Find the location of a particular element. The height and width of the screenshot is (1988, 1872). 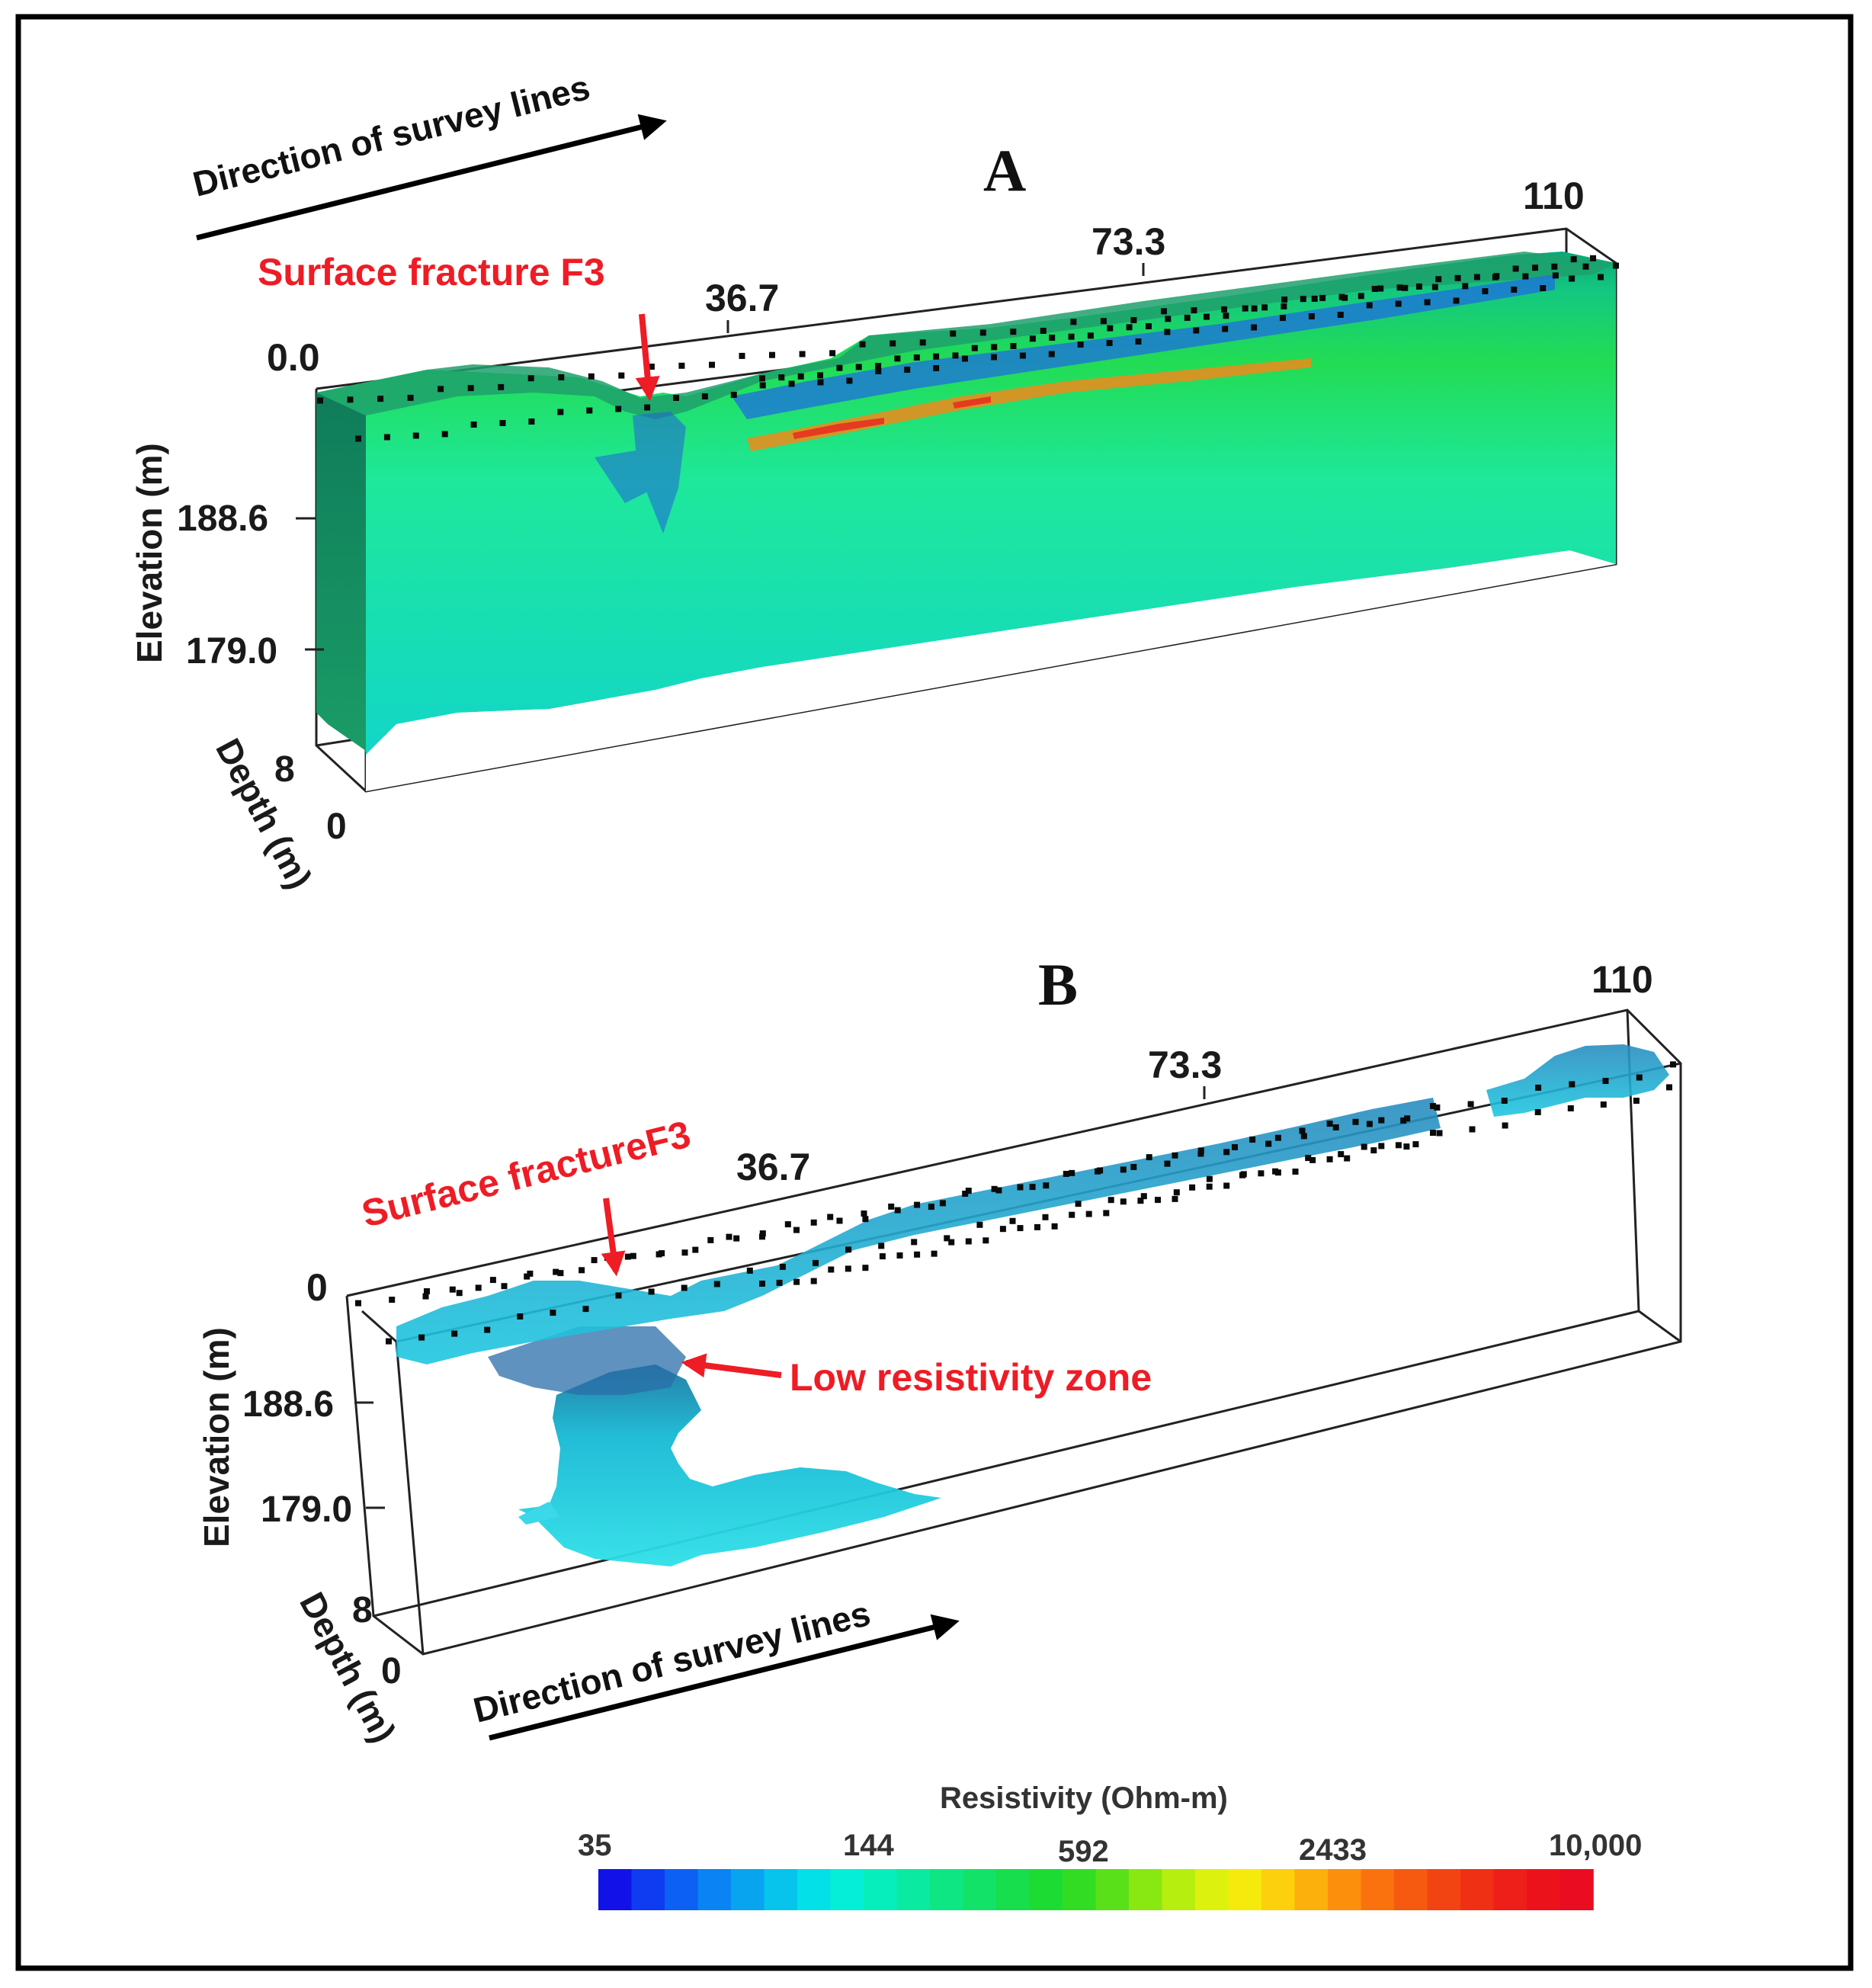

panel-a-high-resistivity-band is located at coordinates (1029, 404).